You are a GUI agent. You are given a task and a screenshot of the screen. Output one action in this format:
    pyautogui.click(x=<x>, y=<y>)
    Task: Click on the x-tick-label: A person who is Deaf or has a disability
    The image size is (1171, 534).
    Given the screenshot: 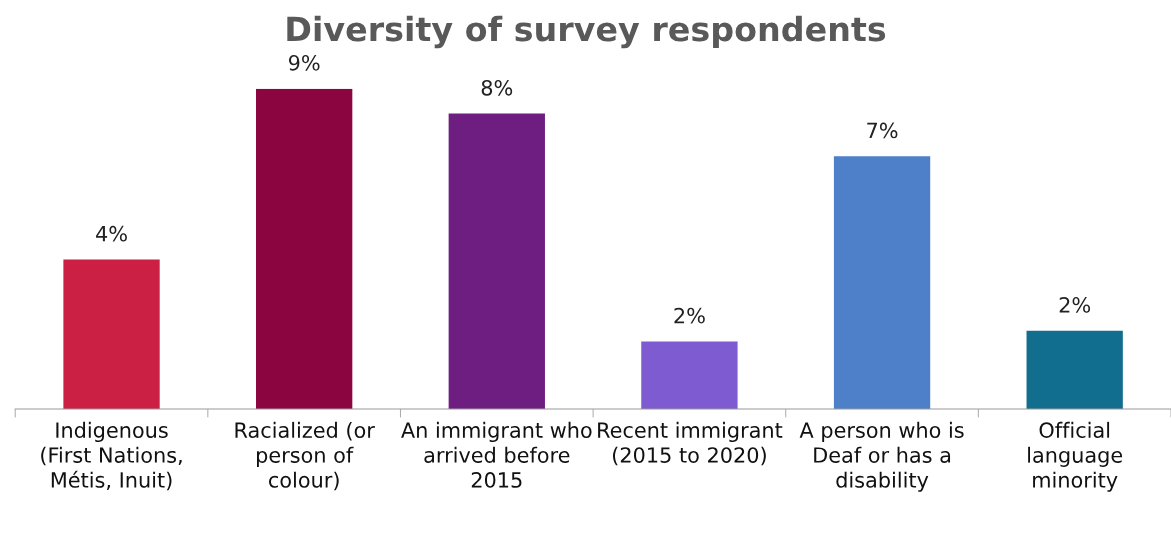 What is the action you would take?
    pyautogui.click(x=881, y=456)
    